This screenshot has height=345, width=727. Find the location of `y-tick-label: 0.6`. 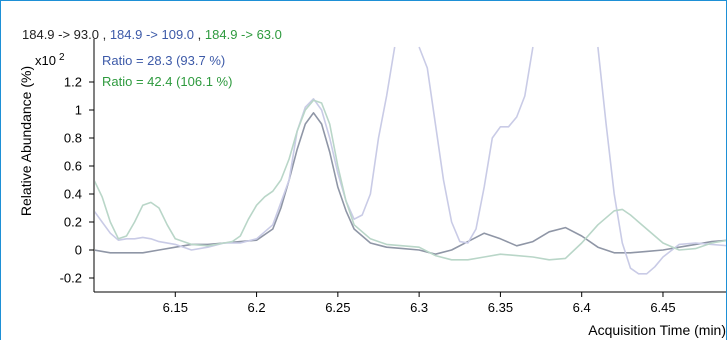

y-tick-label: 0.6 is located at coordinates (73, 166).